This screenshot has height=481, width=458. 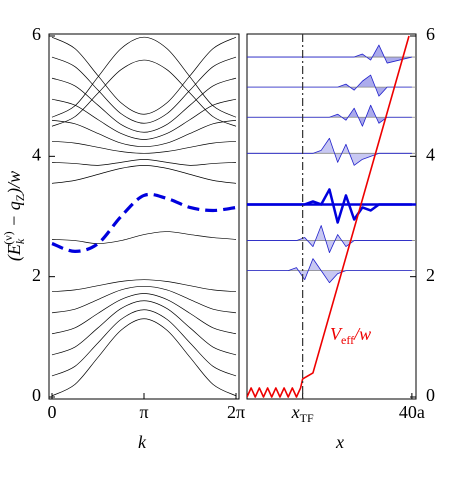 I want to click on x-tick-label: π, so click(x=143, y=412).